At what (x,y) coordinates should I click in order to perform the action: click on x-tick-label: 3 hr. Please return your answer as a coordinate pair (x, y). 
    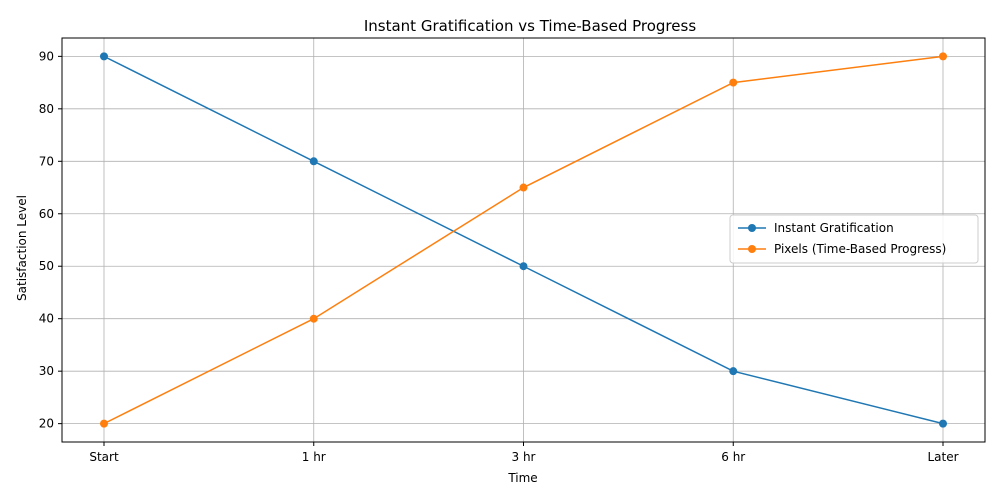
    Looking at the image, I should click on (524, 457).